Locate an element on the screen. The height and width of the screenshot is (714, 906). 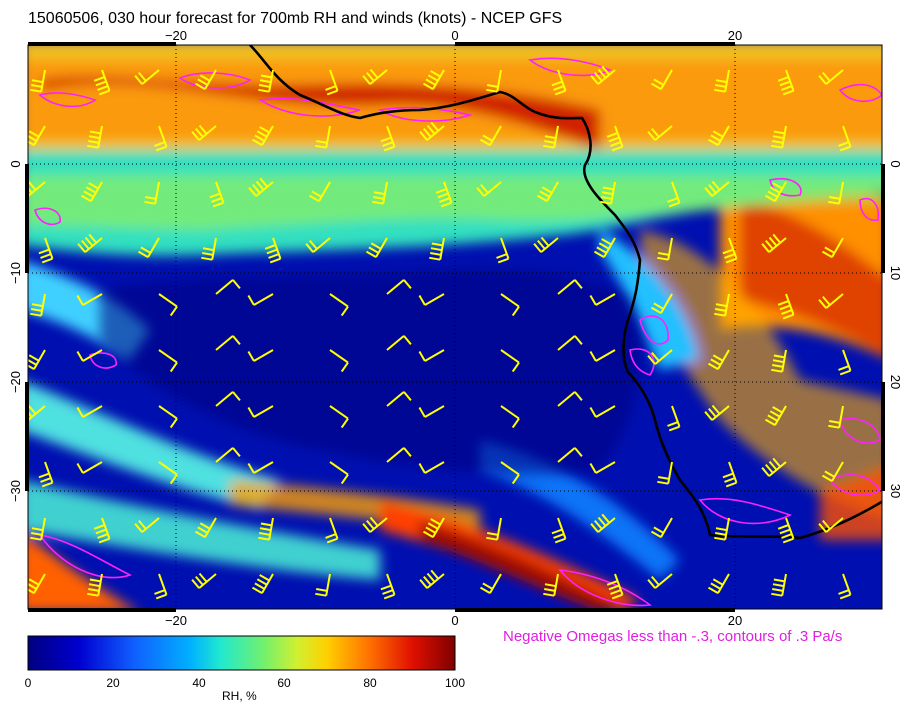
lon-label-bottom-3: 20 is located at coordinates (735, 620).